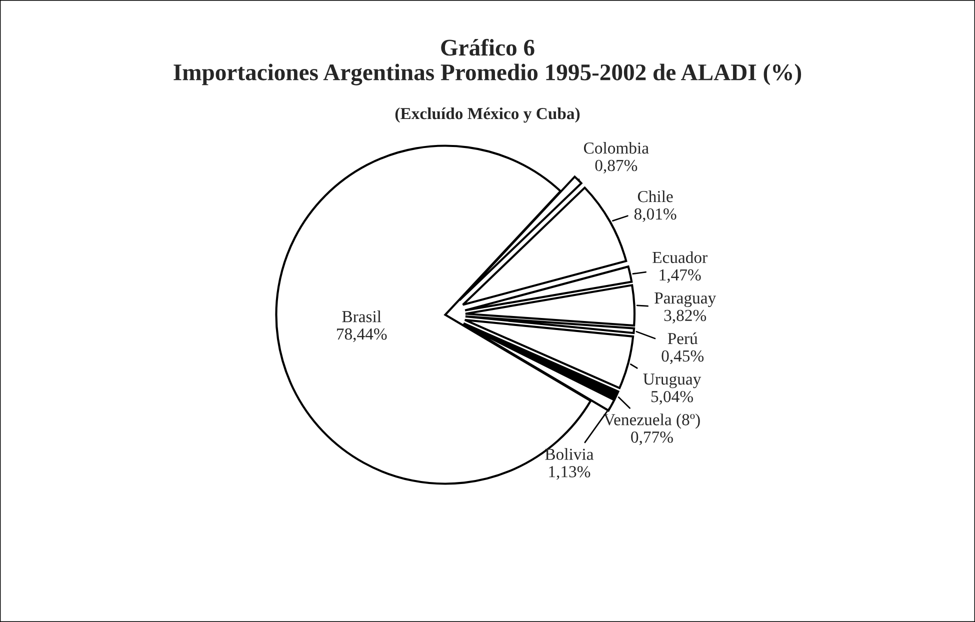 The width and height of the screenshot is (975, 622). Describe the element at coordinates (362, 335) in the screenshot. I see `data-label: 78,44%` at that location.